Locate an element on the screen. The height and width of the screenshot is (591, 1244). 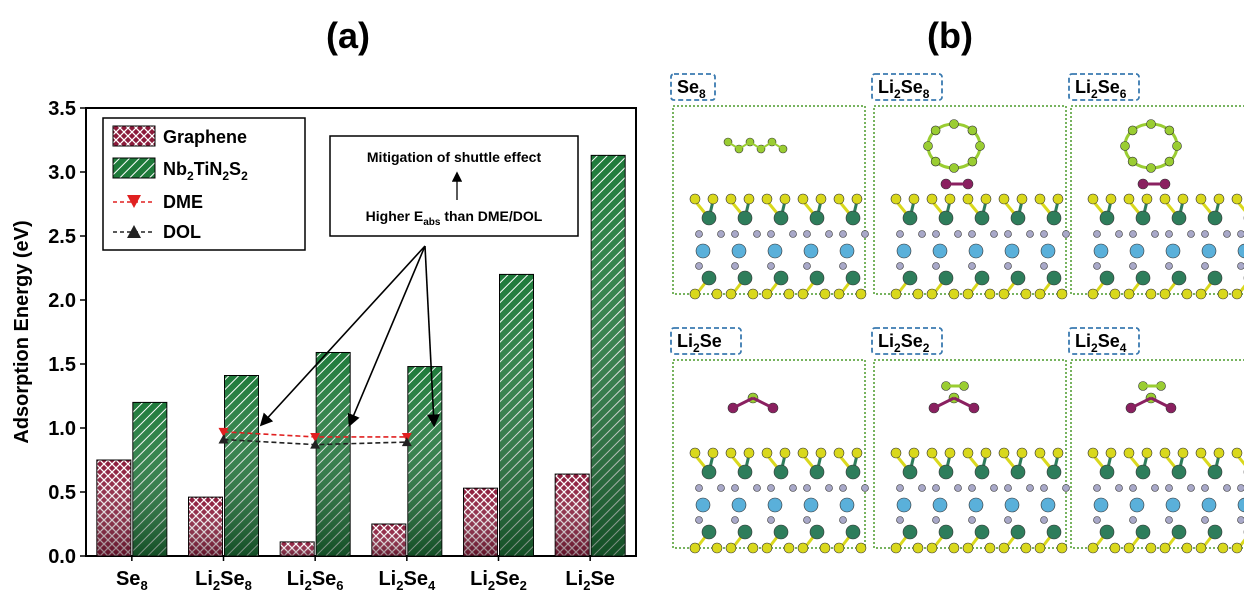
x-tick-label: Li2Se6 is located at coordinates (315, 579).